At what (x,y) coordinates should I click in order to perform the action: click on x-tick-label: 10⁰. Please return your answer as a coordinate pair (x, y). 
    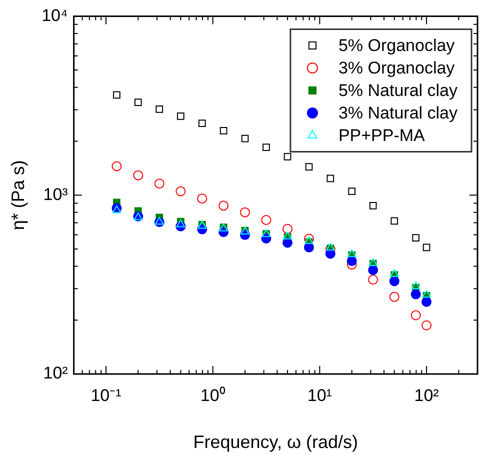
    Looking at the image, I should click on (213, 395).